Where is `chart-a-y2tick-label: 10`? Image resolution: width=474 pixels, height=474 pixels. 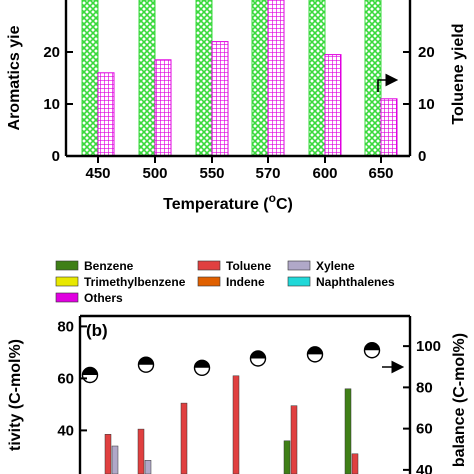 chart-a-y2tick-label: 10 is located at coordinates (426, 104).